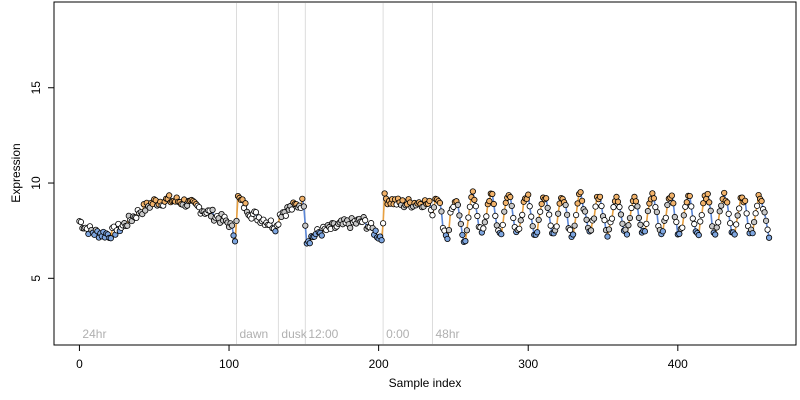 This screenshot has height=400, width=800. I want to click on x-axis-title: Sample index, so click(425, 383).